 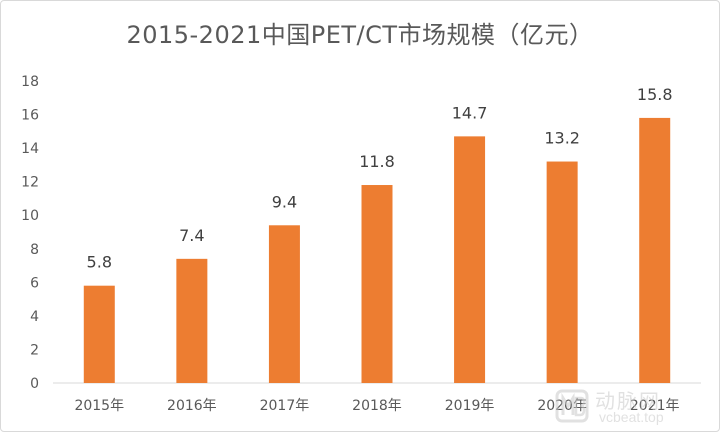 What do you see at coordinates (572, 406) in the screenshot?
I see `watermark-logo-icon` at bounding box center [572, 406].